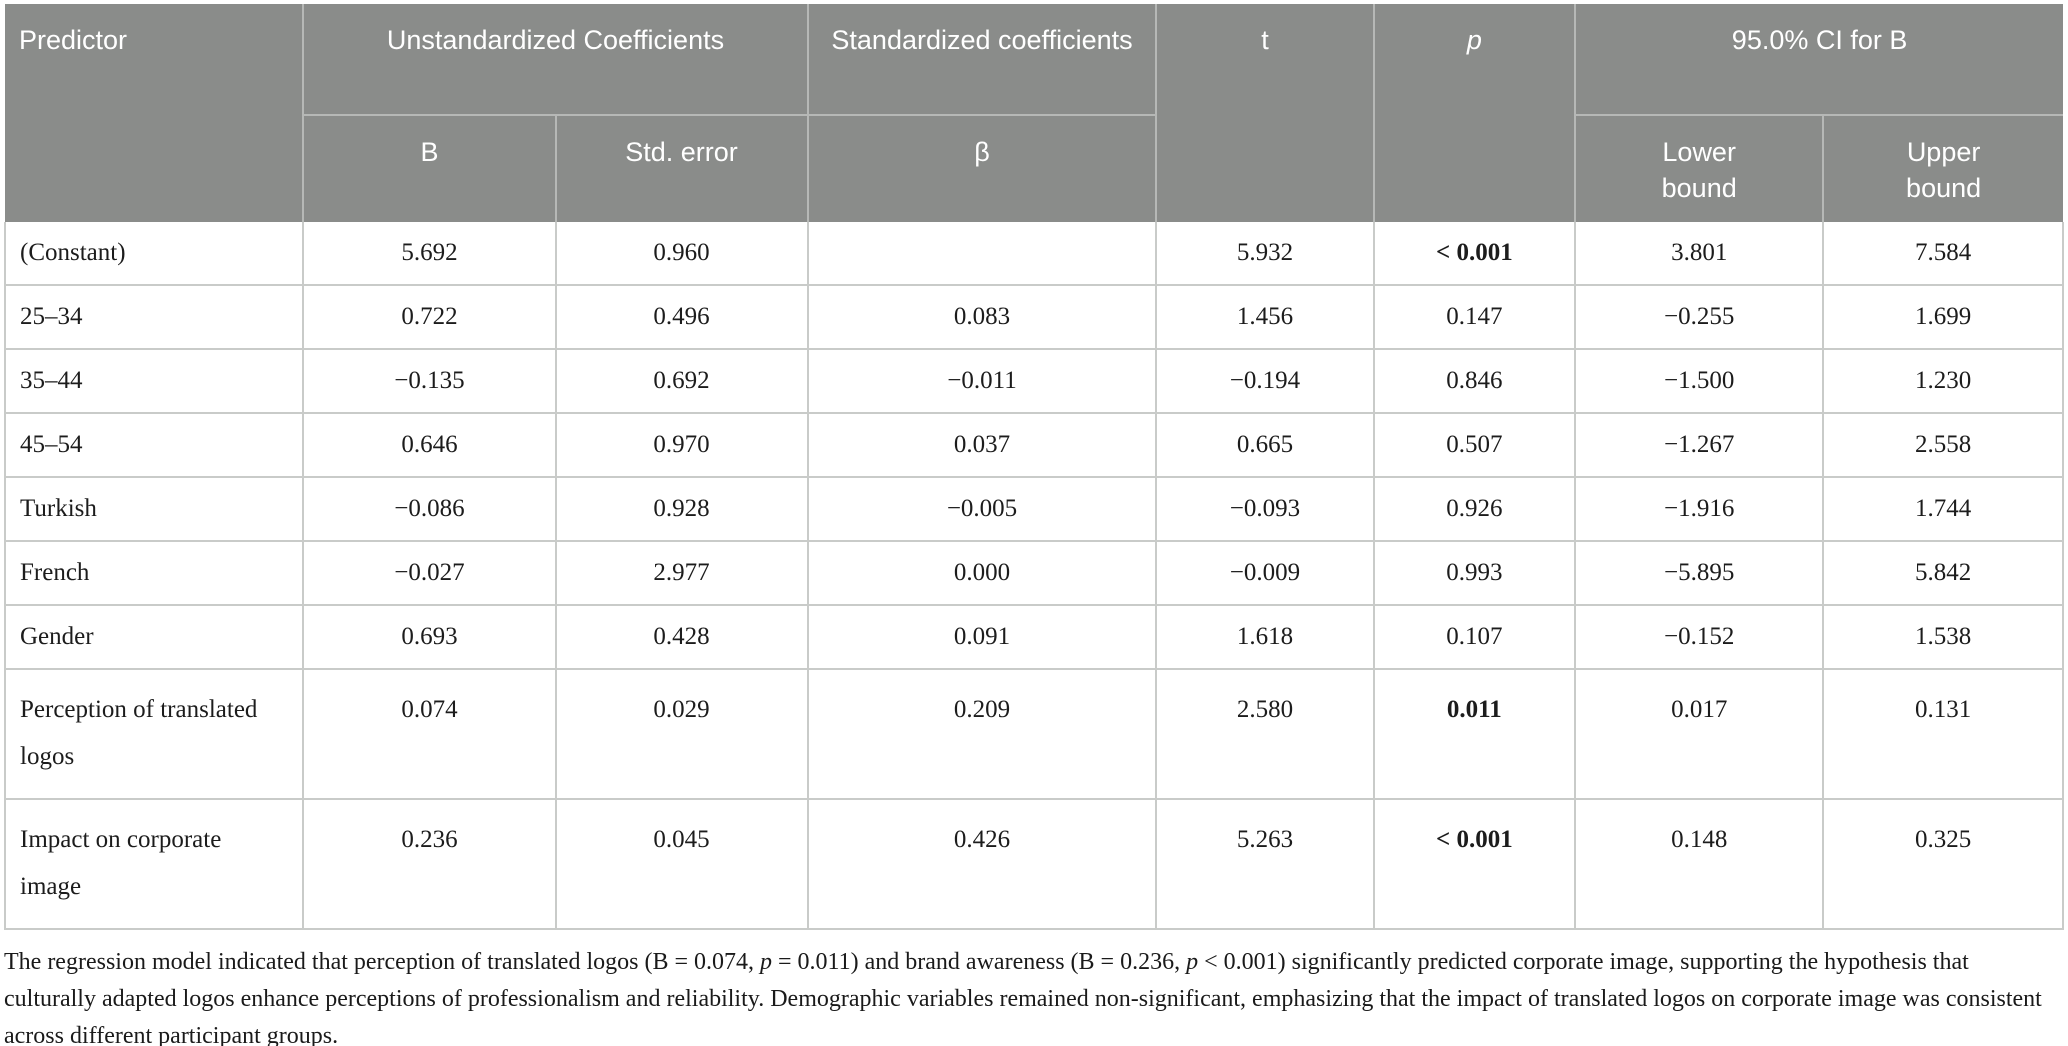 The width and height of the screenshot is (2068, 1046). What do you see at coordinates (1265, 445) in the screenshot?
I see `table-cell: 0.665` at bounding box center [1265, 445].